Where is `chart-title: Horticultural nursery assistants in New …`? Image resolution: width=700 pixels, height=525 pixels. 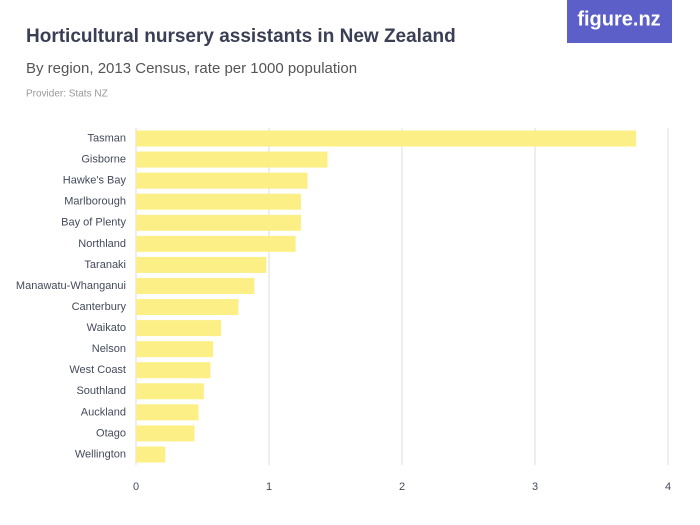
chart-title: Horticultural nursery assistants in New … is located at coordinates (241, 36).